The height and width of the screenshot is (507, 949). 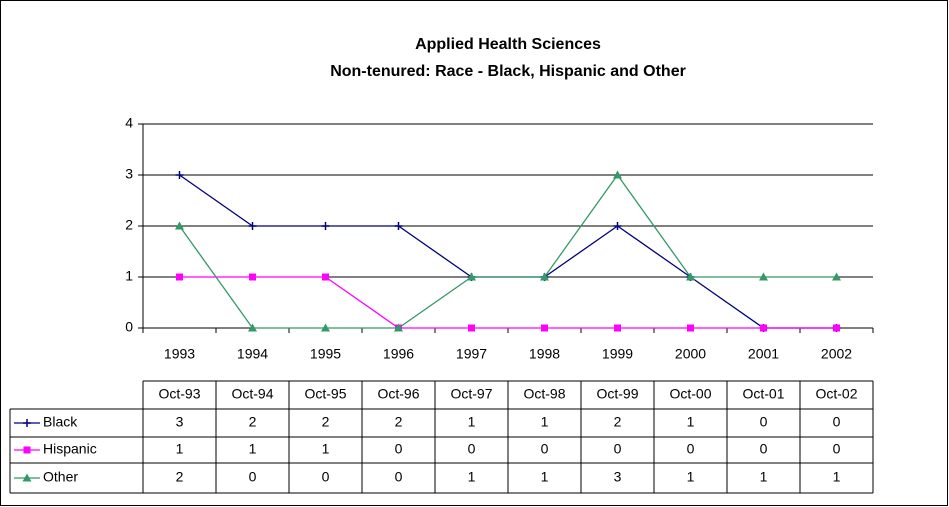 I want to click on legend-label: Black, so click(x=60, y=422).